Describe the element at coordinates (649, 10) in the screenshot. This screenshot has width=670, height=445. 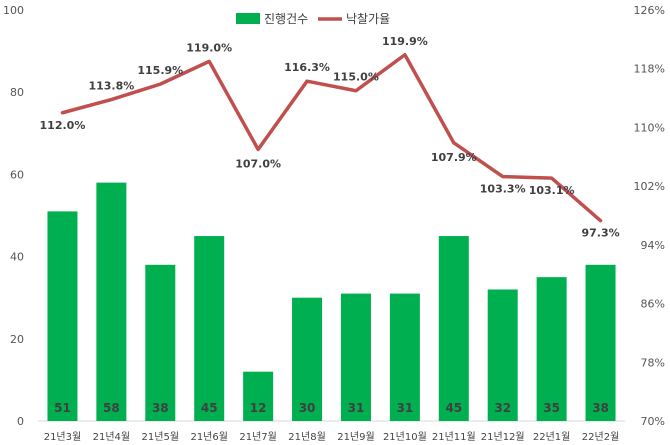
I see `right-tick-label: 126%` at that location.